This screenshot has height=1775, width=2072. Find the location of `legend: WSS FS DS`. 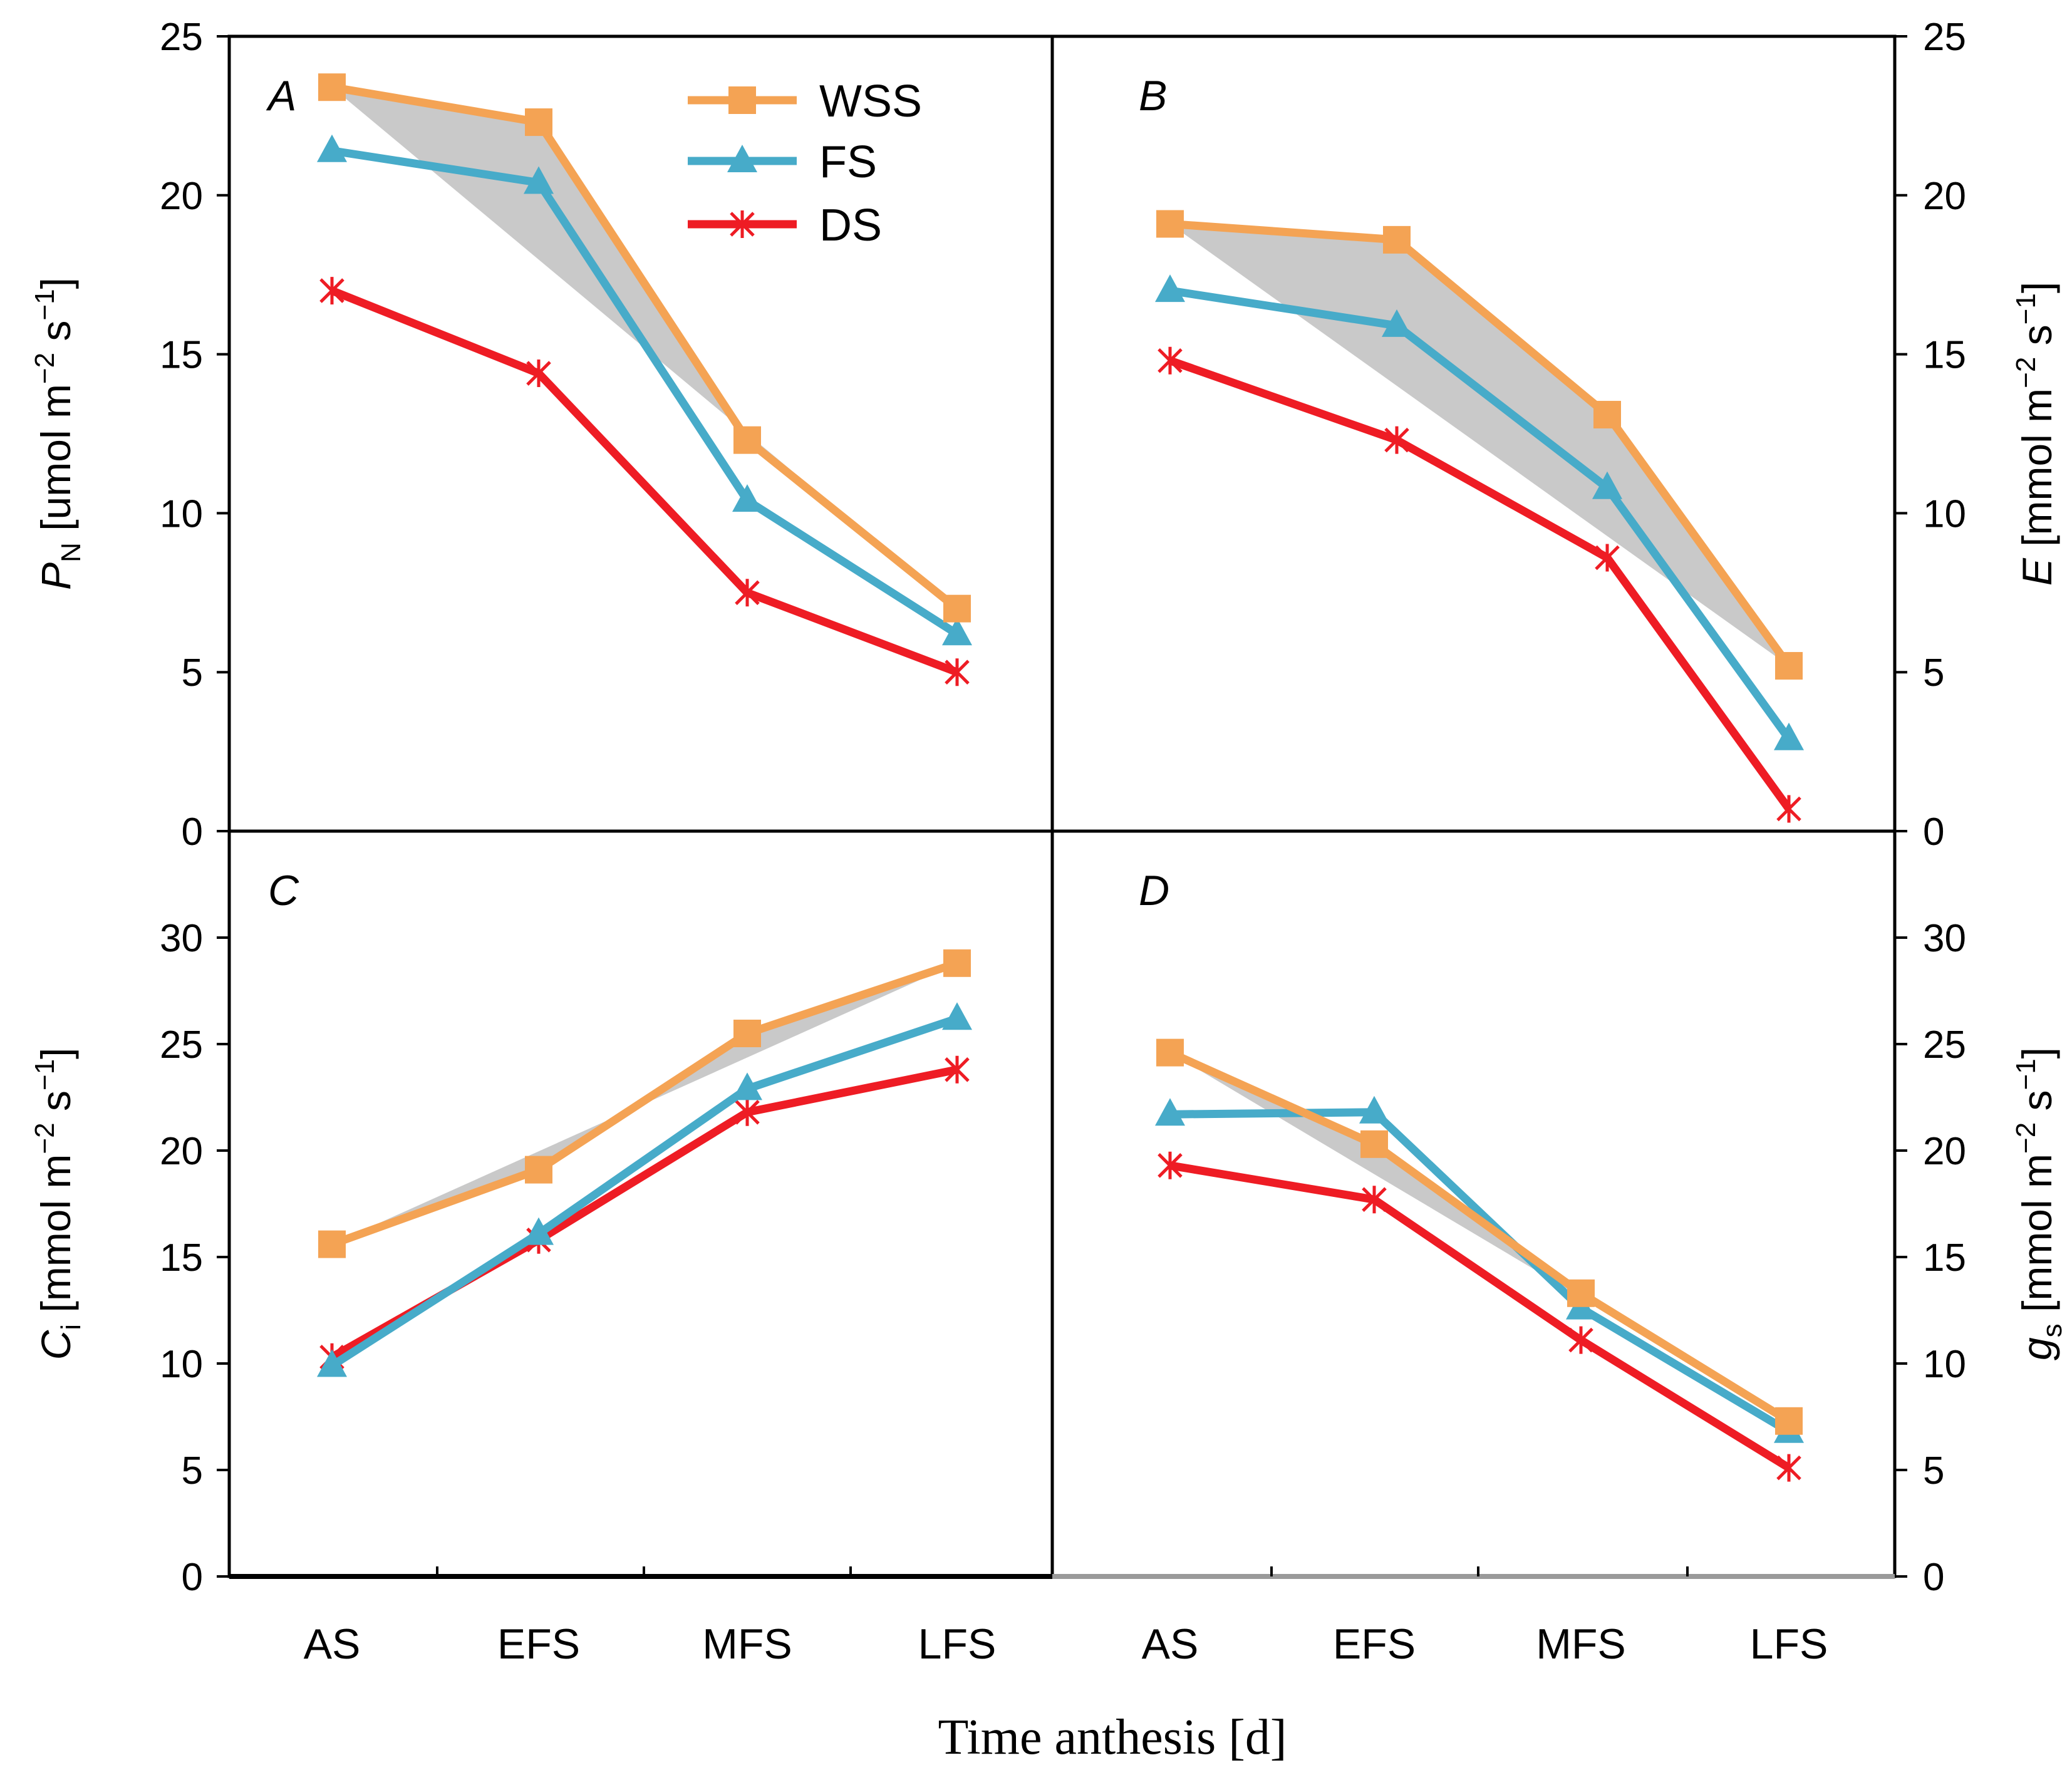

legend: WSS FS DS is located at coordinates (805, 163).